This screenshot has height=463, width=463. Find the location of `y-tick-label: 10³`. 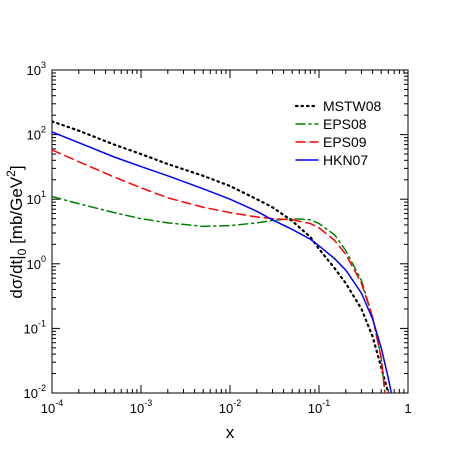

y-tick-label: 10³ is located at coordinates (36, 69).